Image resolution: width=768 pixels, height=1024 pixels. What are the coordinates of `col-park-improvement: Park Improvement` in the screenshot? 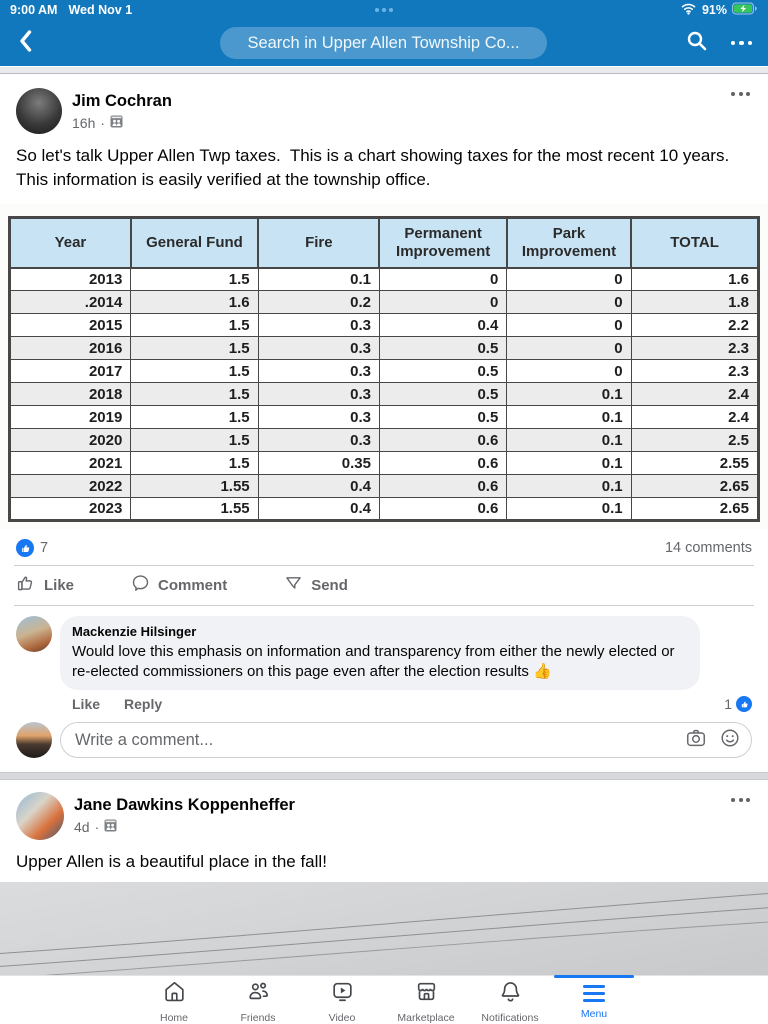 It's located at (569, 242).